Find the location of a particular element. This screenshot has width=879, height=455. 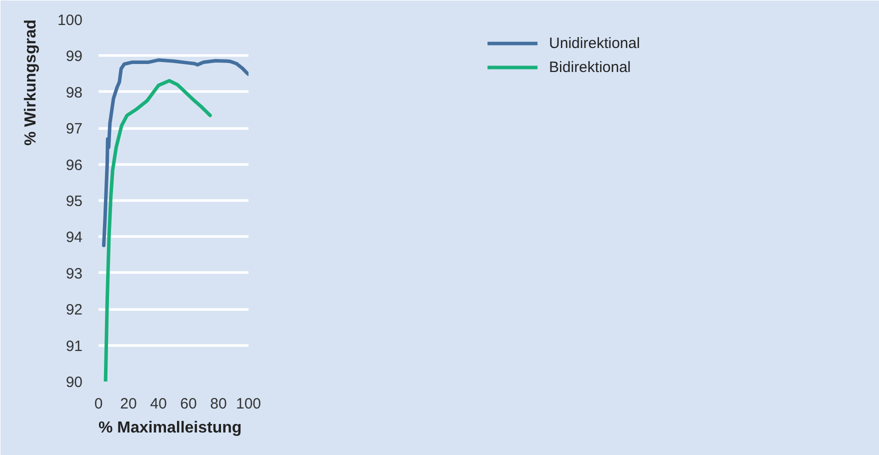

x-tick-label: 60 is located at coordinates (188, 404).